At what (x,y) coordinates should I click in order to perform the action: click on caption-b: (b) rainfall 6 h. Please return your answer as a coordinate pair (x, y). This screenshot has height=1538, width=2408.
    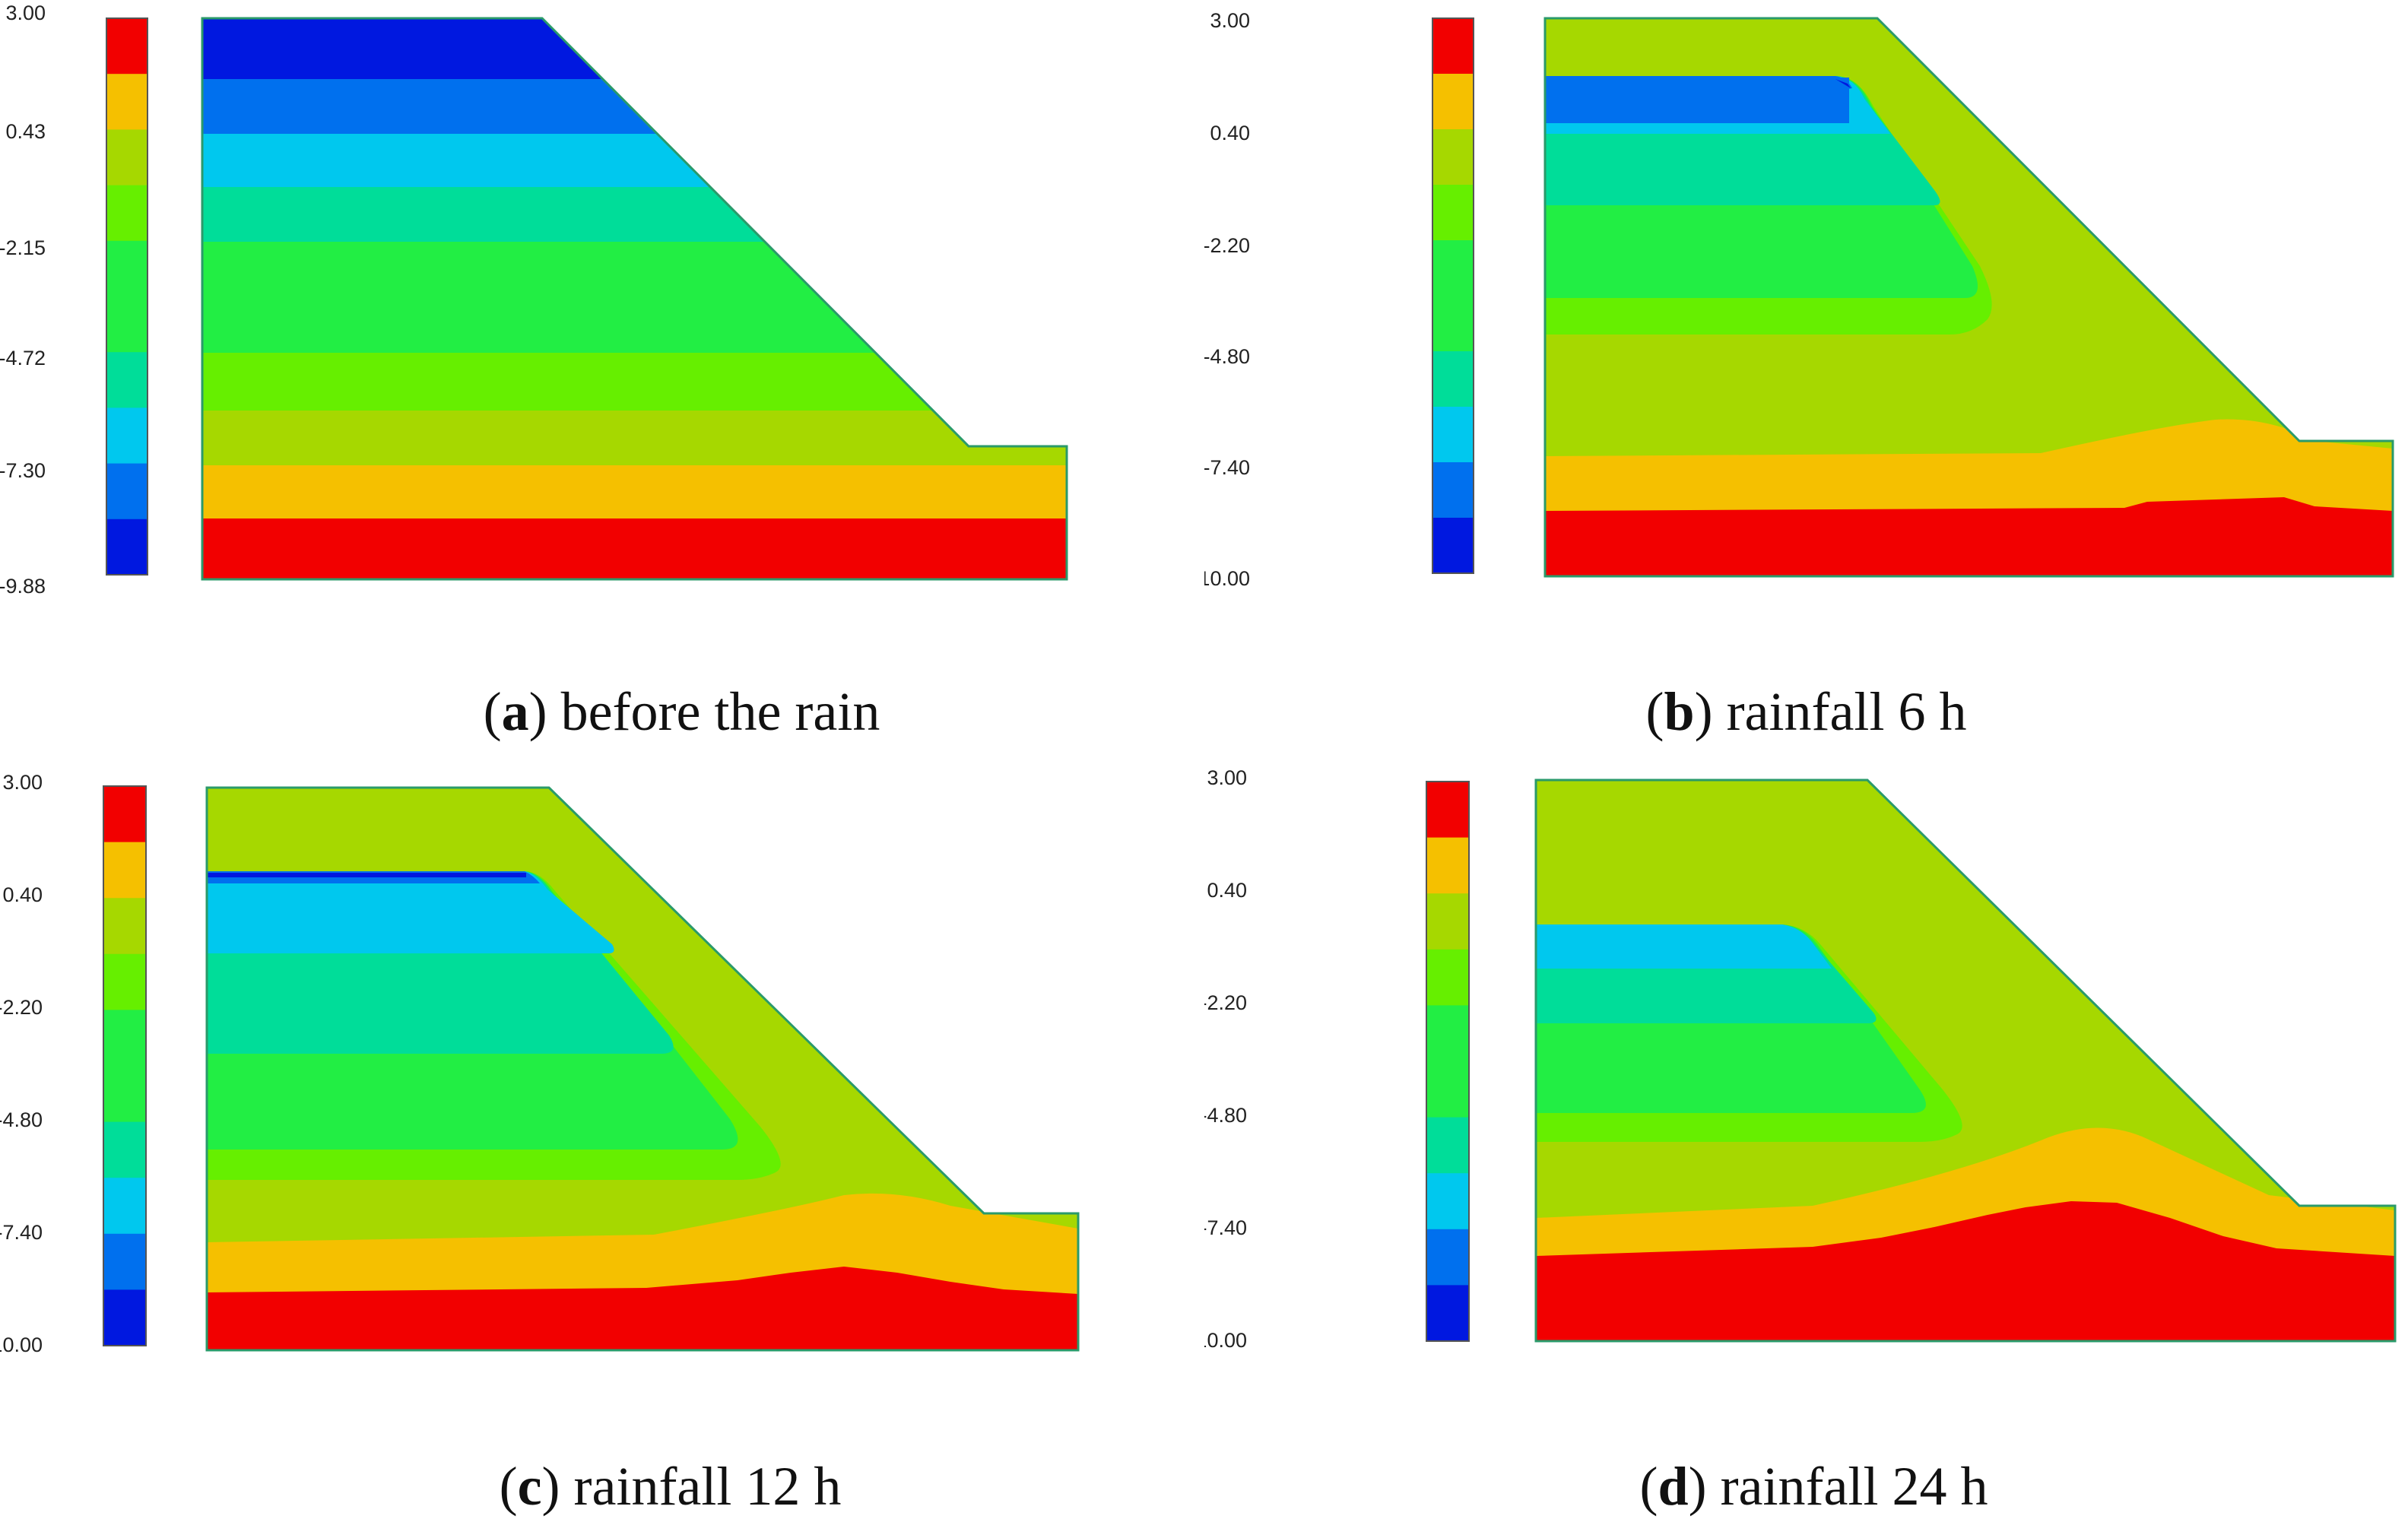
    Looking at the image, I should click on (1806, 712).